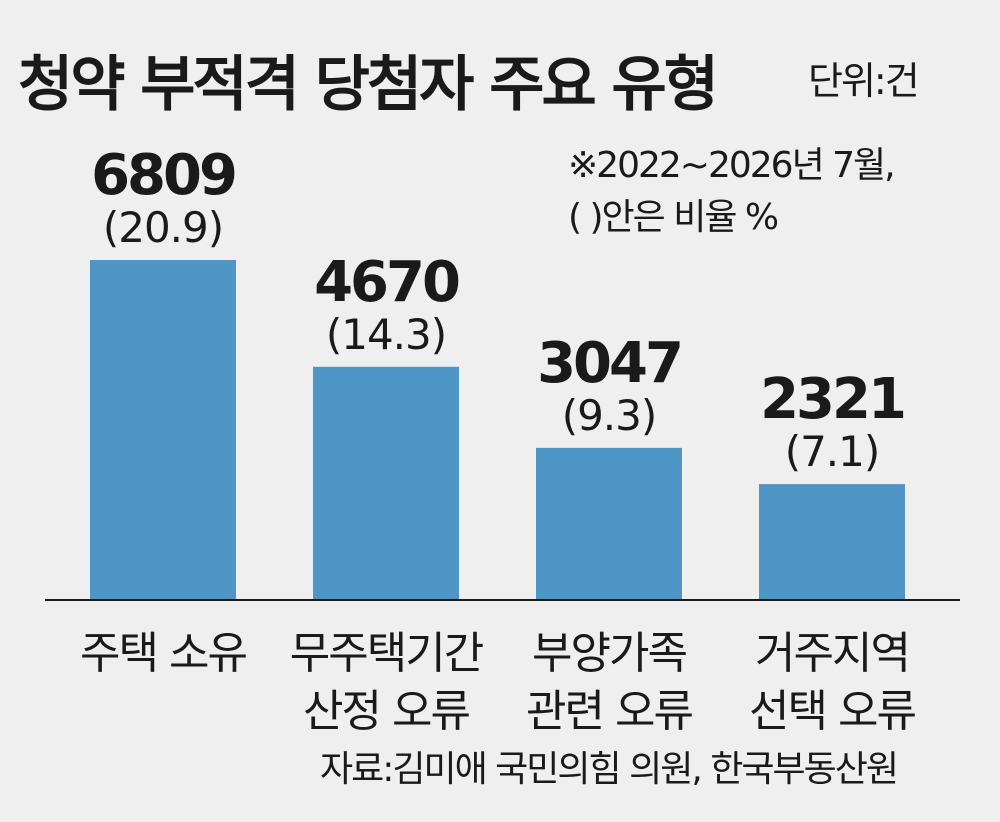  Describe the element at coordinates (163, 227) in the screenshot. I see `percent-label-1: (20.9)` at that location.